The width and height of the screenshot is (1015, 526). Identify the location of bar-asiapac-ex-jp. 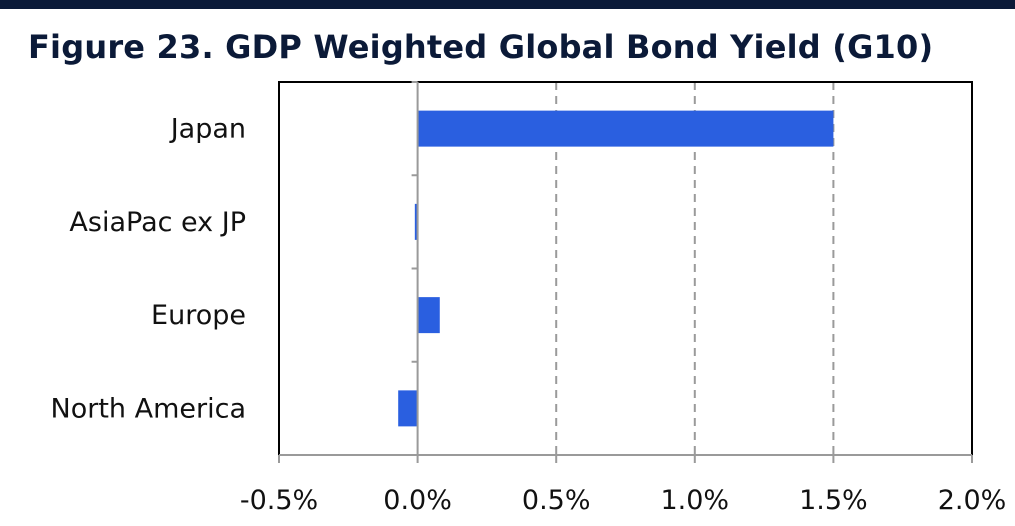
(416, 221).